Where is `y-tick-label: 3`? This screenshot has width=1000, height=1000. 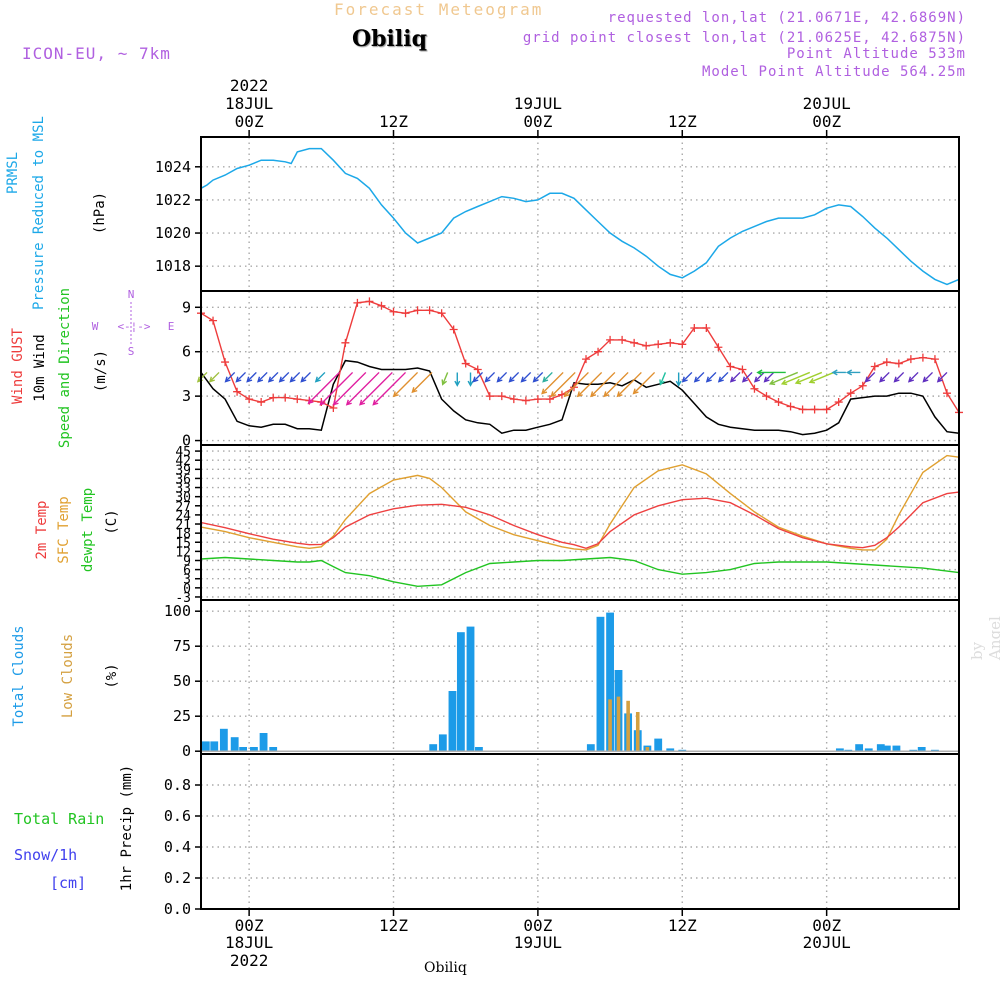
y-tick-label: 3 is located at coordinates (186, 396).